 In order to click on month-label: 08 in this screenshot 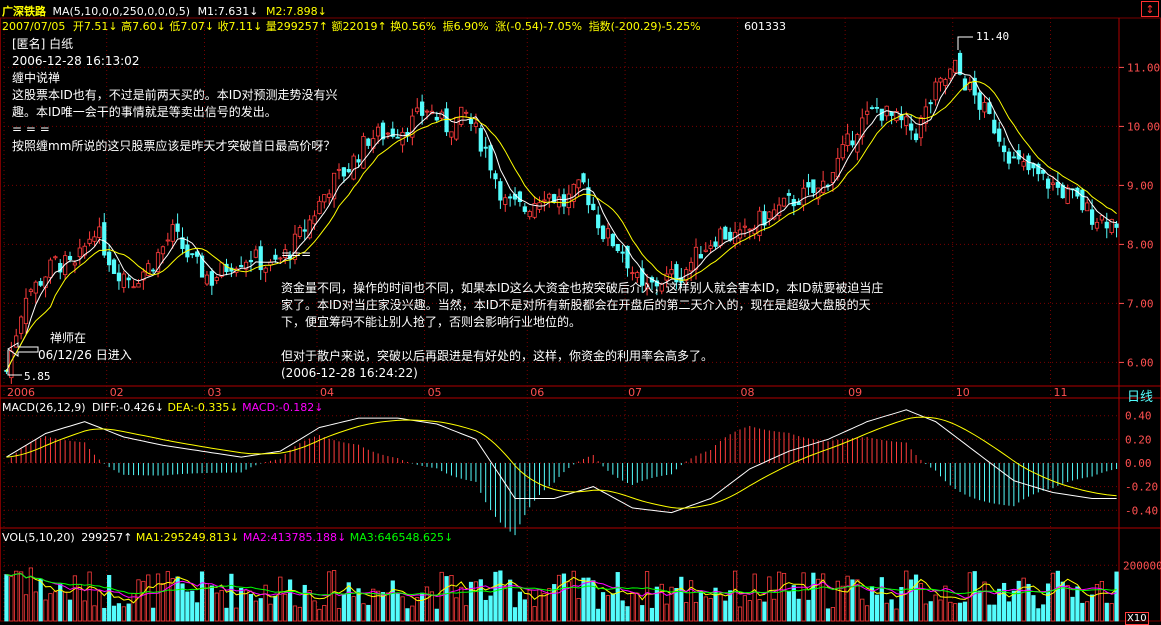, I will do `click(748, 392)`.